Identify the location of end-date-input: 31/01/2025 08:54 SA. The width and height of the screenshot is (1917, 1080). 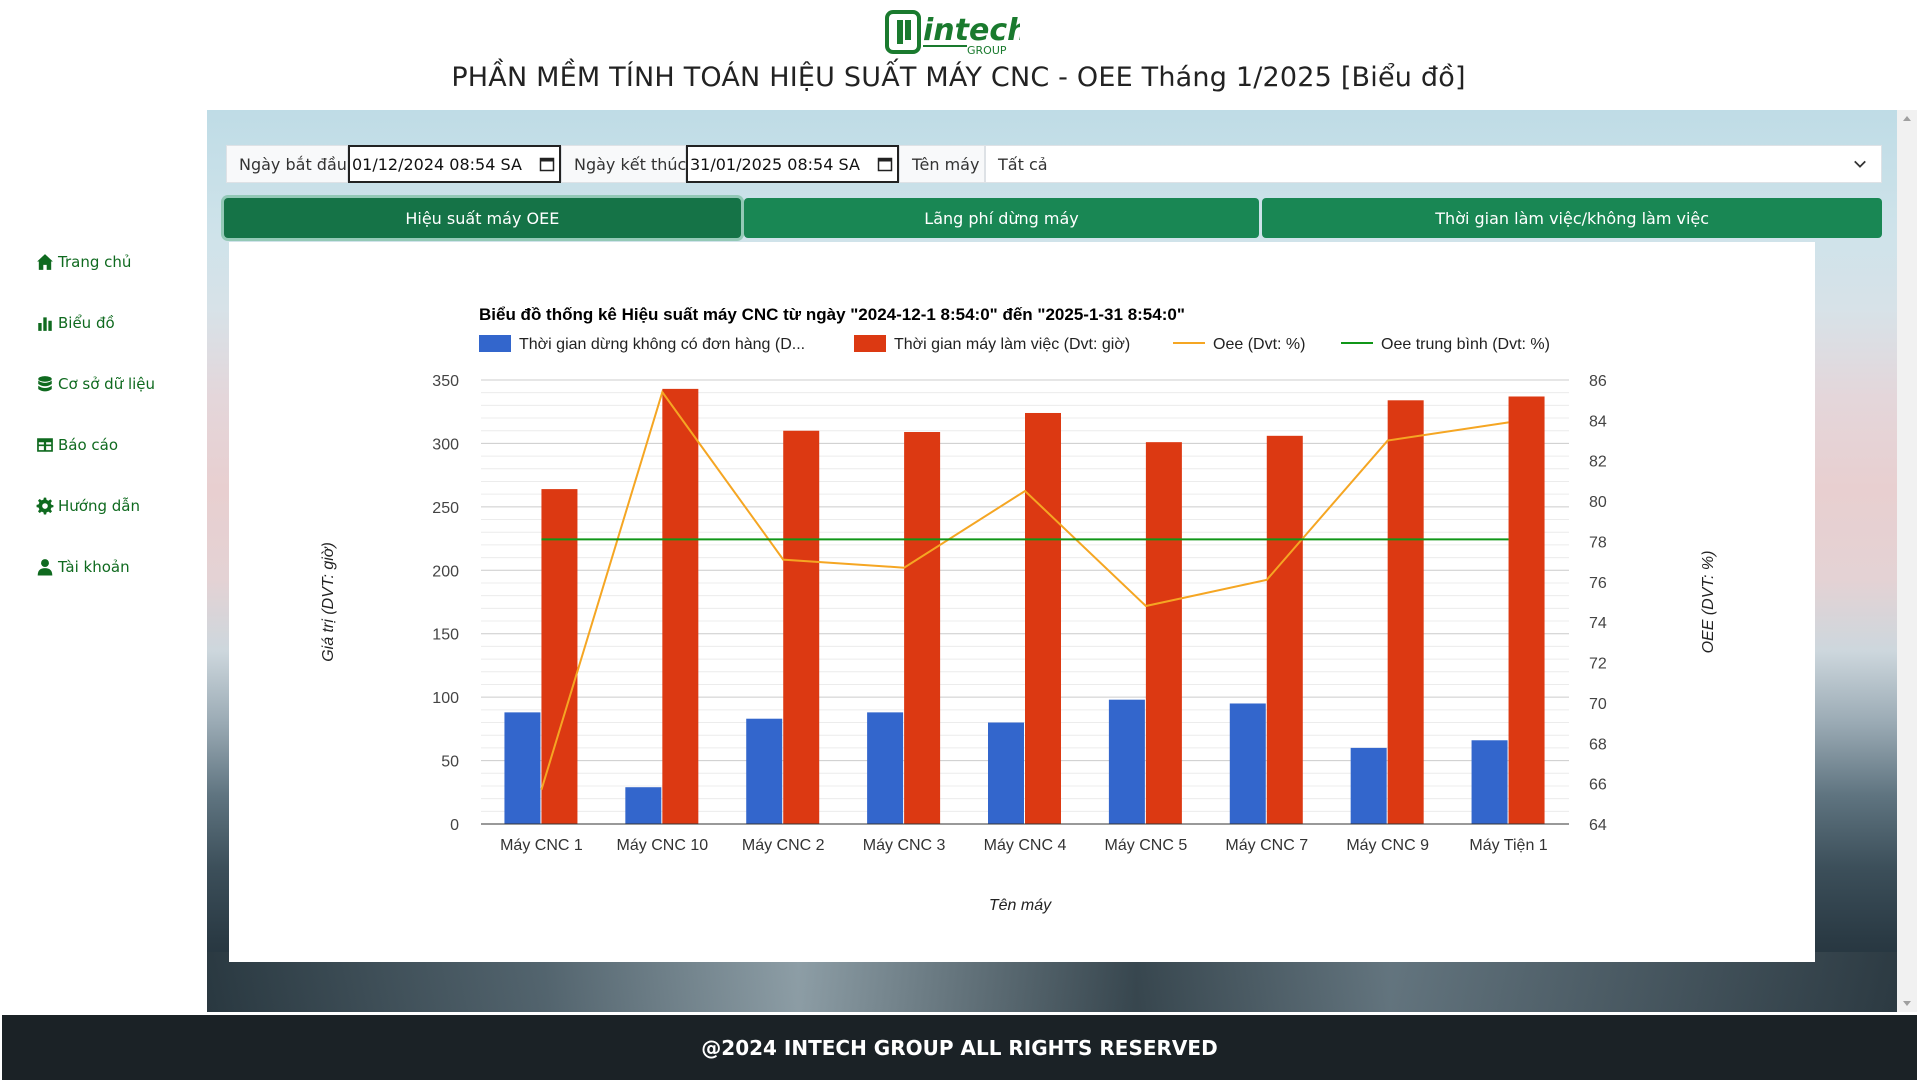
(792, 164).